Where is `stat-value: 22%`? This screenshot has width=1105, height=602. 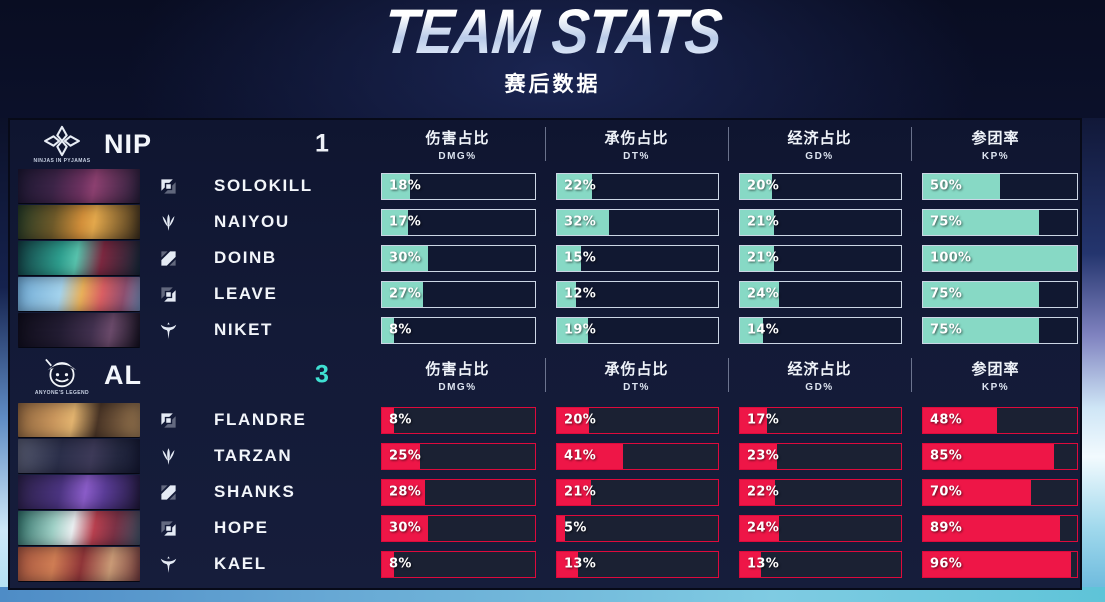 stat-value: 22% is located at coordinates (763, 492).